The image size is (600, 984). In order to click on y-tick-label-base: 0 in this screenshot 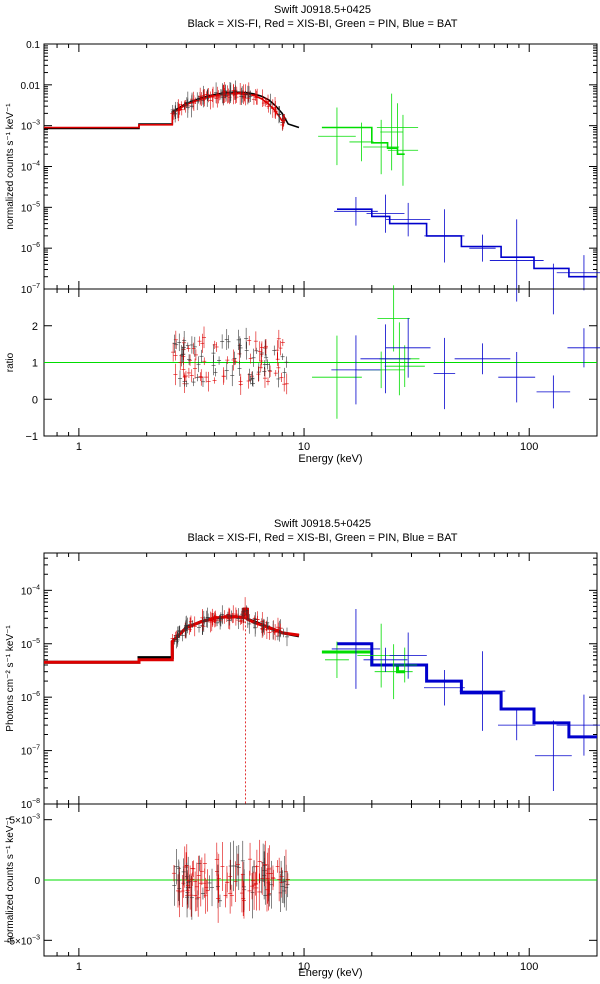, I will do `click(37, 881)`.